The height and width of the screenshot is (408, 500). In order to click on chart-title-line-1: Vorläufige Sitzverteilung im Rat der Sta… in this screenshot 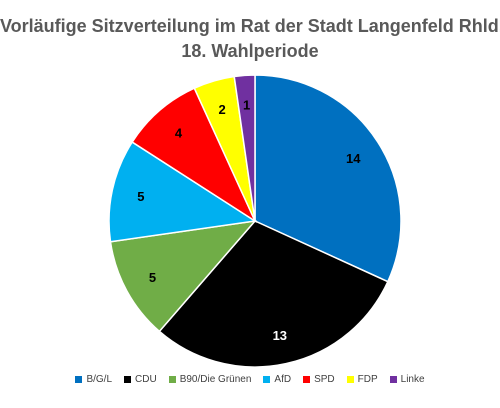, I will do `click(250, 26)`.